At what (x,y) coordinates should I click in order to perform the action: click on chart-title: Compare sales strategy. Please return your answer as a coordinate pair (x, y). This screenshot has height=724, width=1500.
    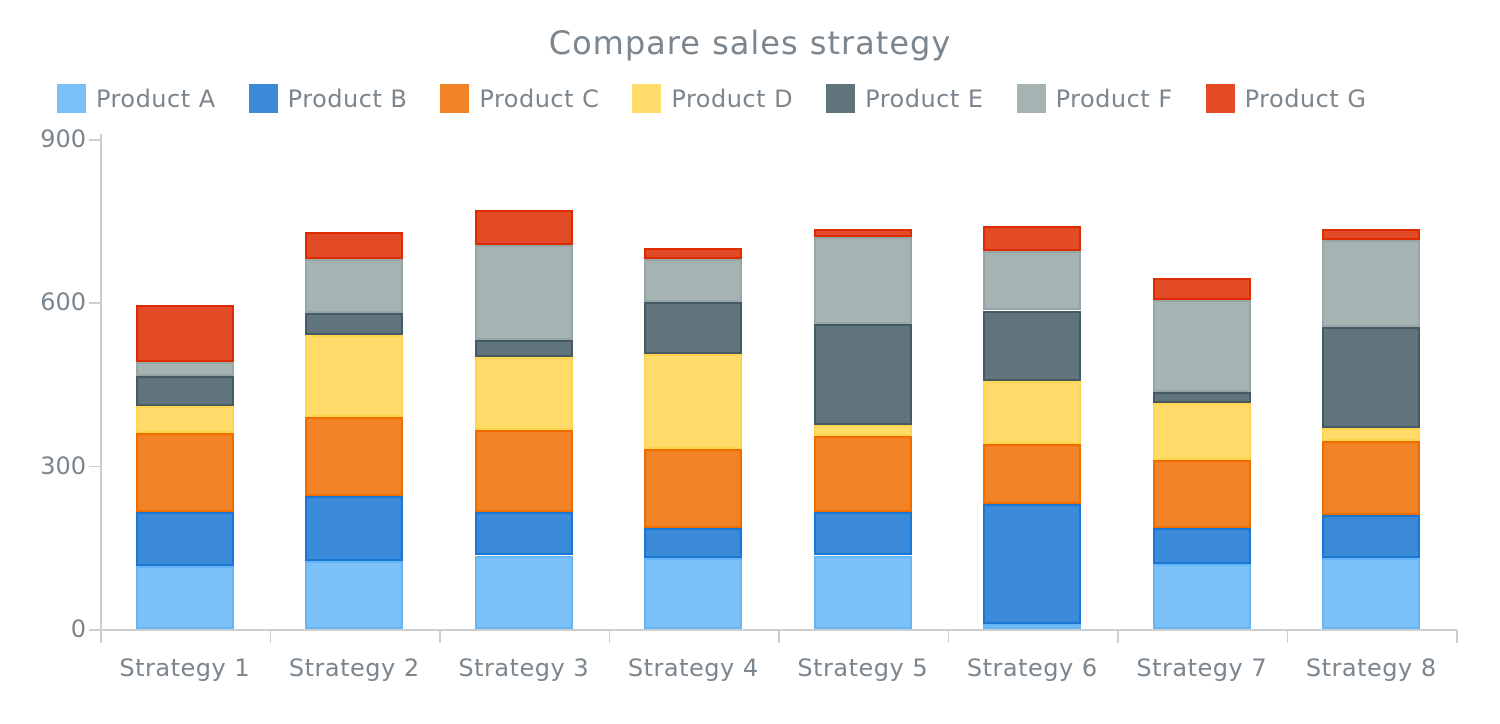
    Looking at the image, I should click on (750, 43).